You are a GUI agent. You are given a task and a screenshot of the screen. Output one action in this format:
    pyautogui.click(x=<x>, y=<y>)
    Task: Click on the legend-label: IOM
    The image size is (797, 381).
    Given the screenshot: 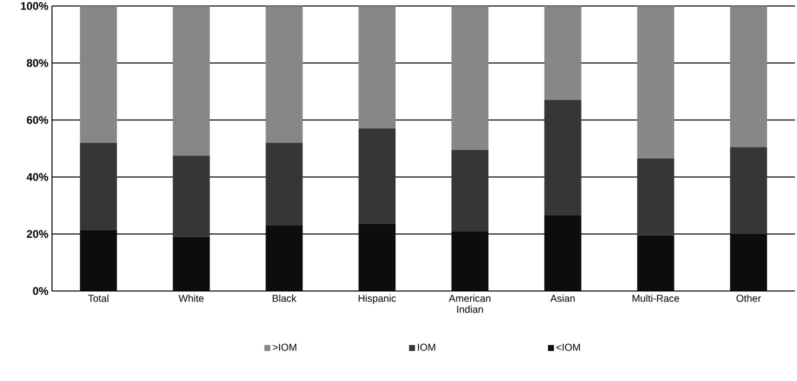 What is the action you would take?
    pyautogui.click(x=427, y=347)
    